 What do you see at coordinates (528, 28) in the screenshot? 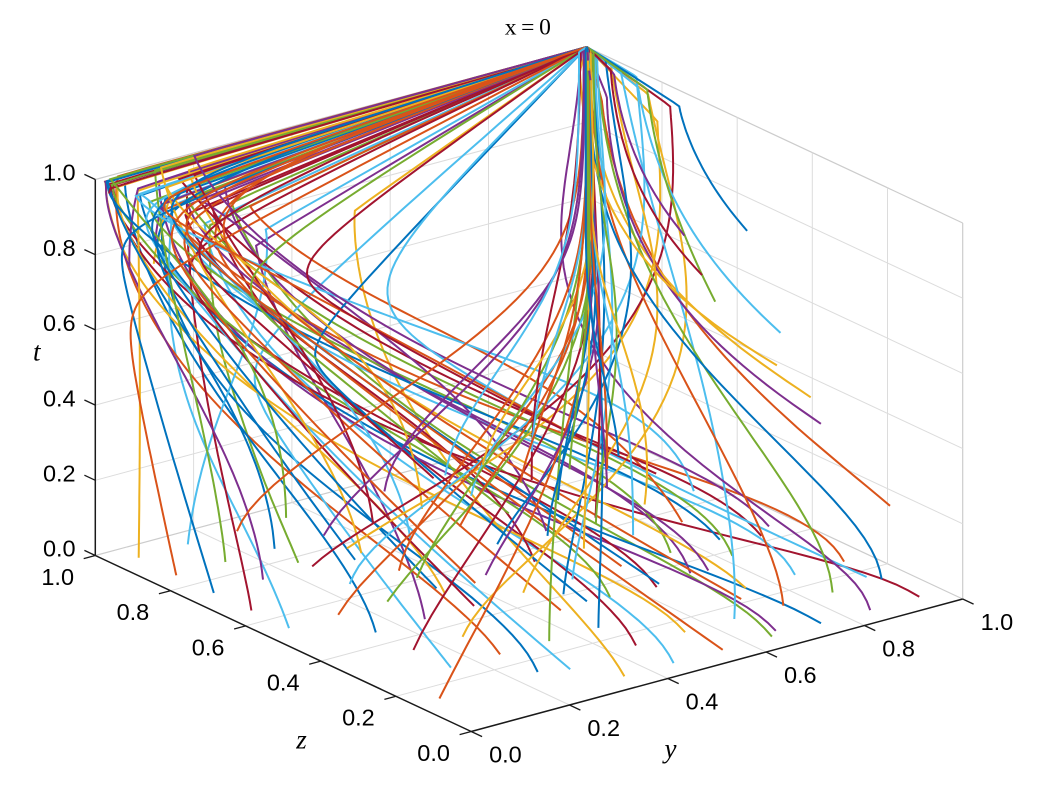
I see `svg-text: x = 0` at bounding box center [528, 28].